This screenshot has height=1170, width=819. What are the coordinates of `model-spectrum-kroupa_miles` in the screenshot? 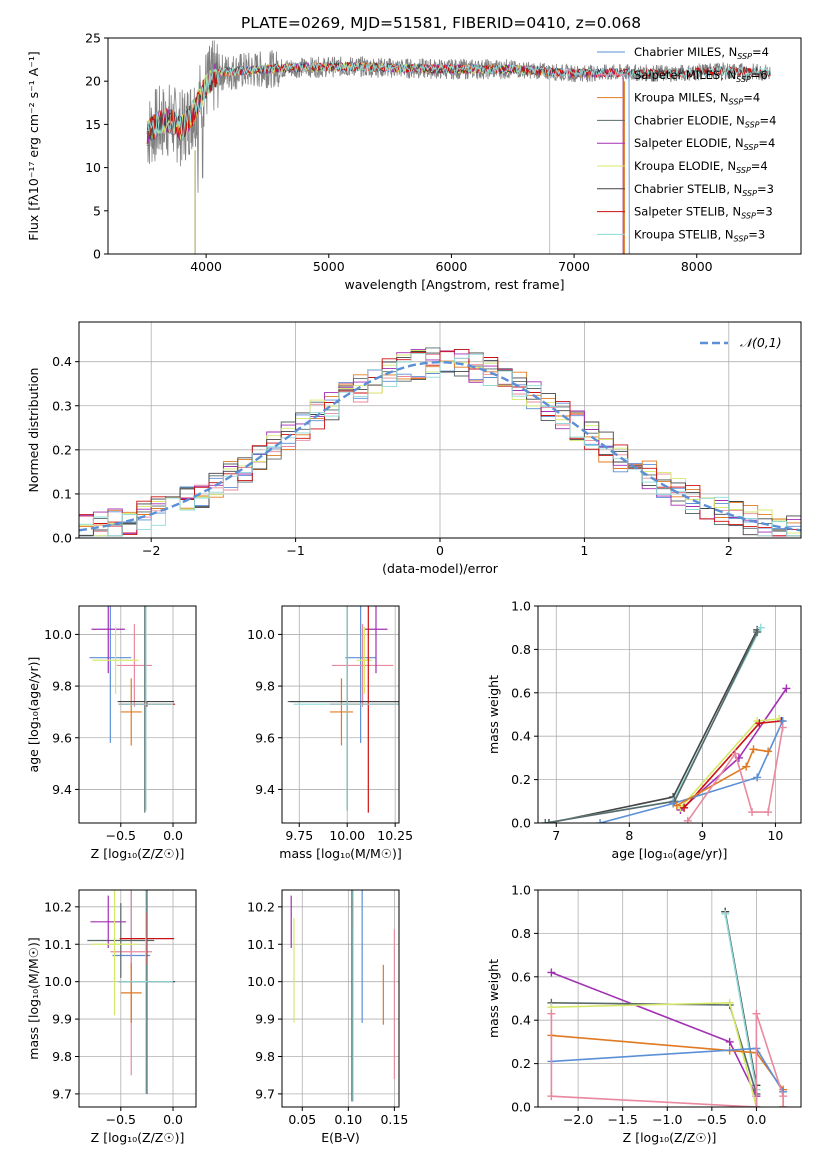 It's located at (385, 158).